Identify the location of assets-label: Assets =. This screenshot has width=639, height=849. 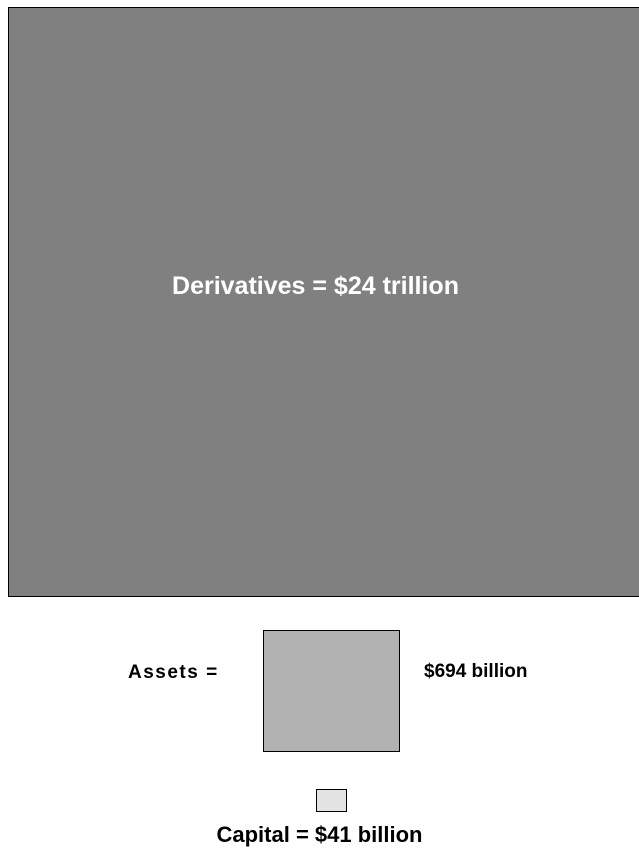
(173, 672).